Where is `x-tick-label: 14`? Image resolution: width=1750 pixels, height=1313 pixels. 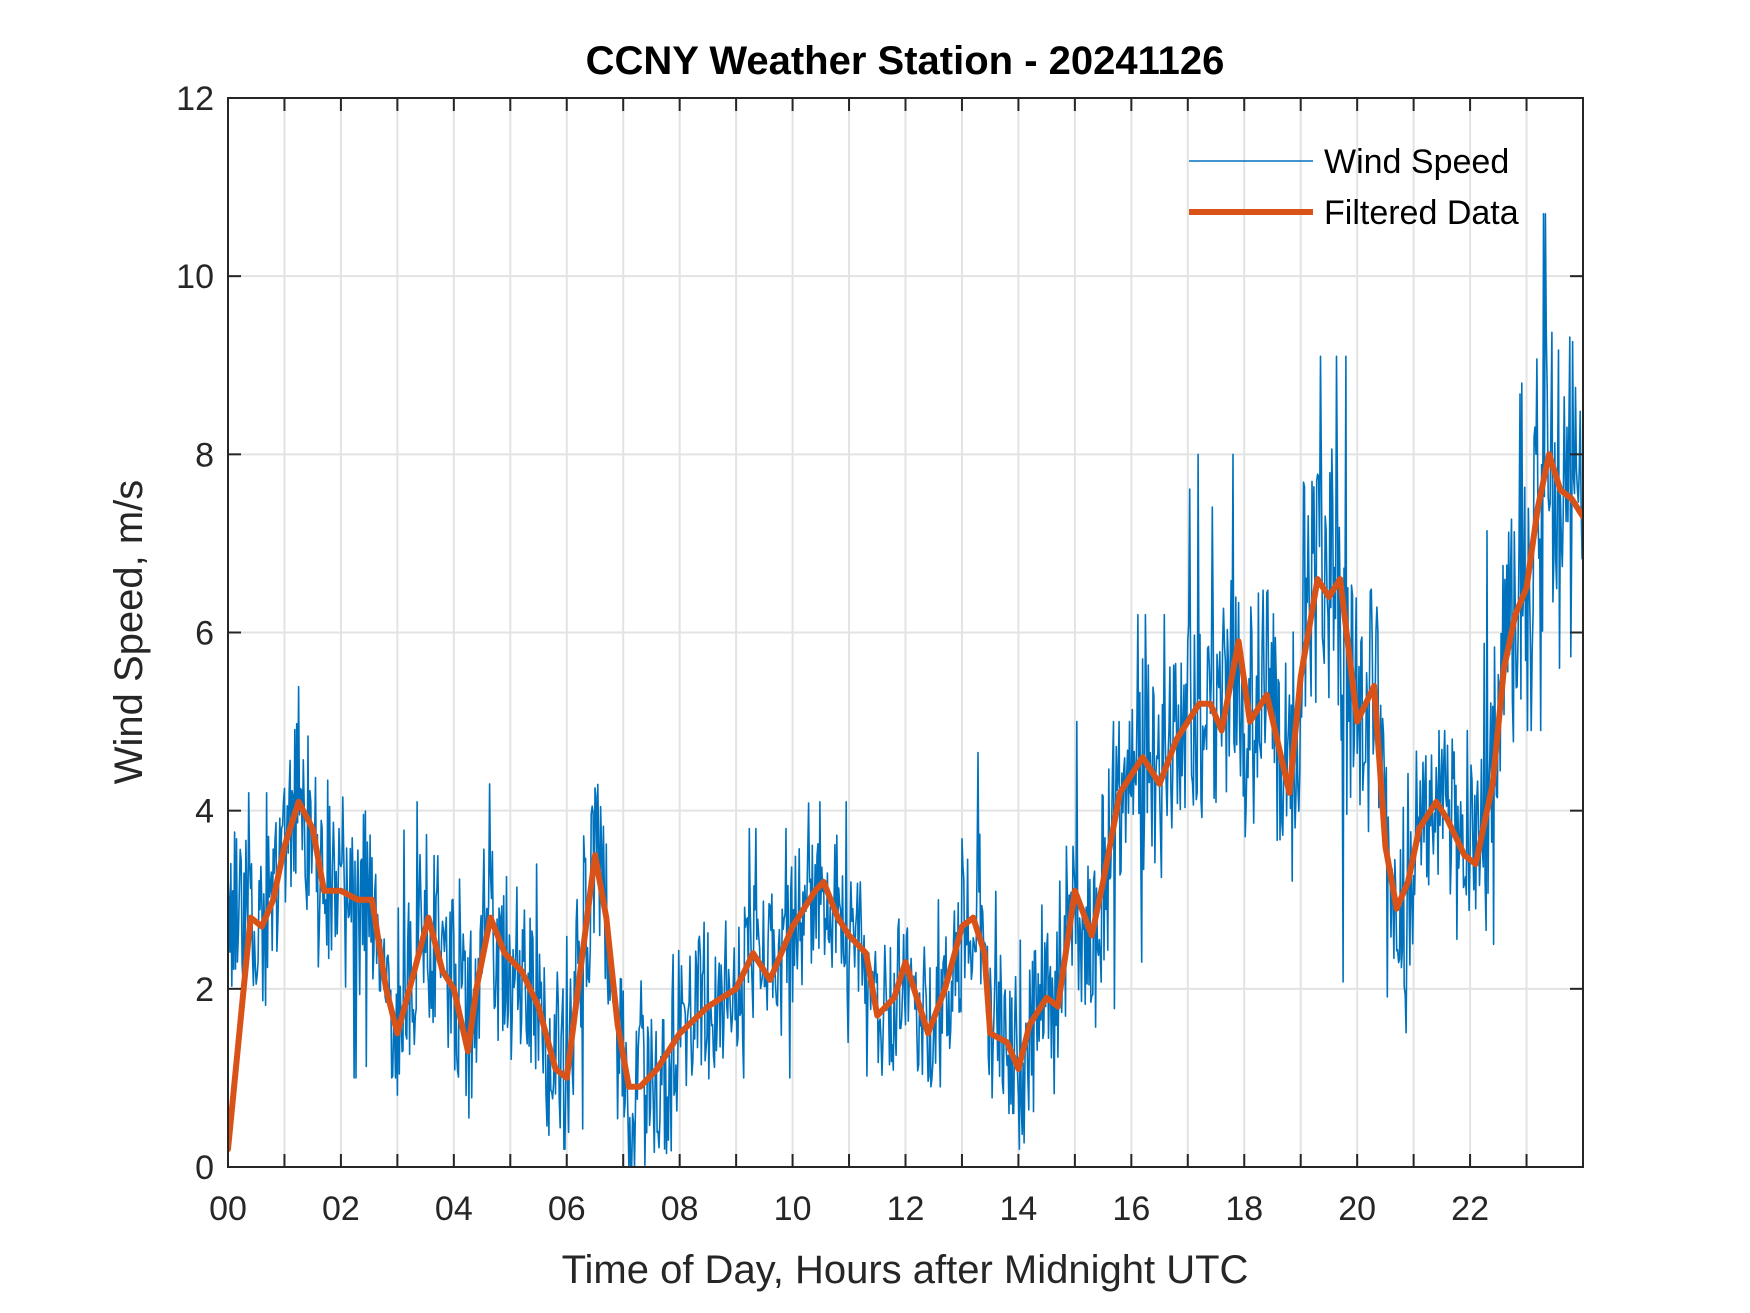
x-tick-label: 14 is located at coordinates (1019, 1209).